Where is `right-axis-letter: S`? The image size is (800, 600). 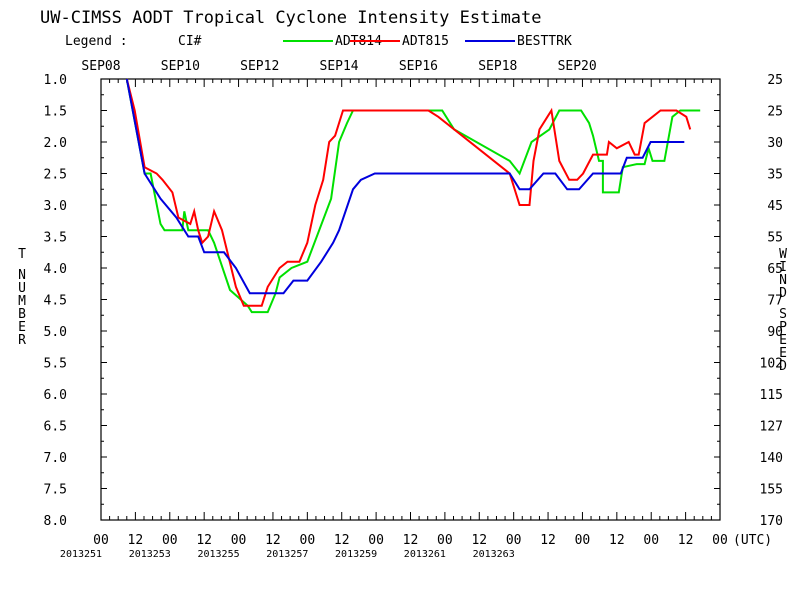
right-axis-letter: S is located at coordinates (783, 314).